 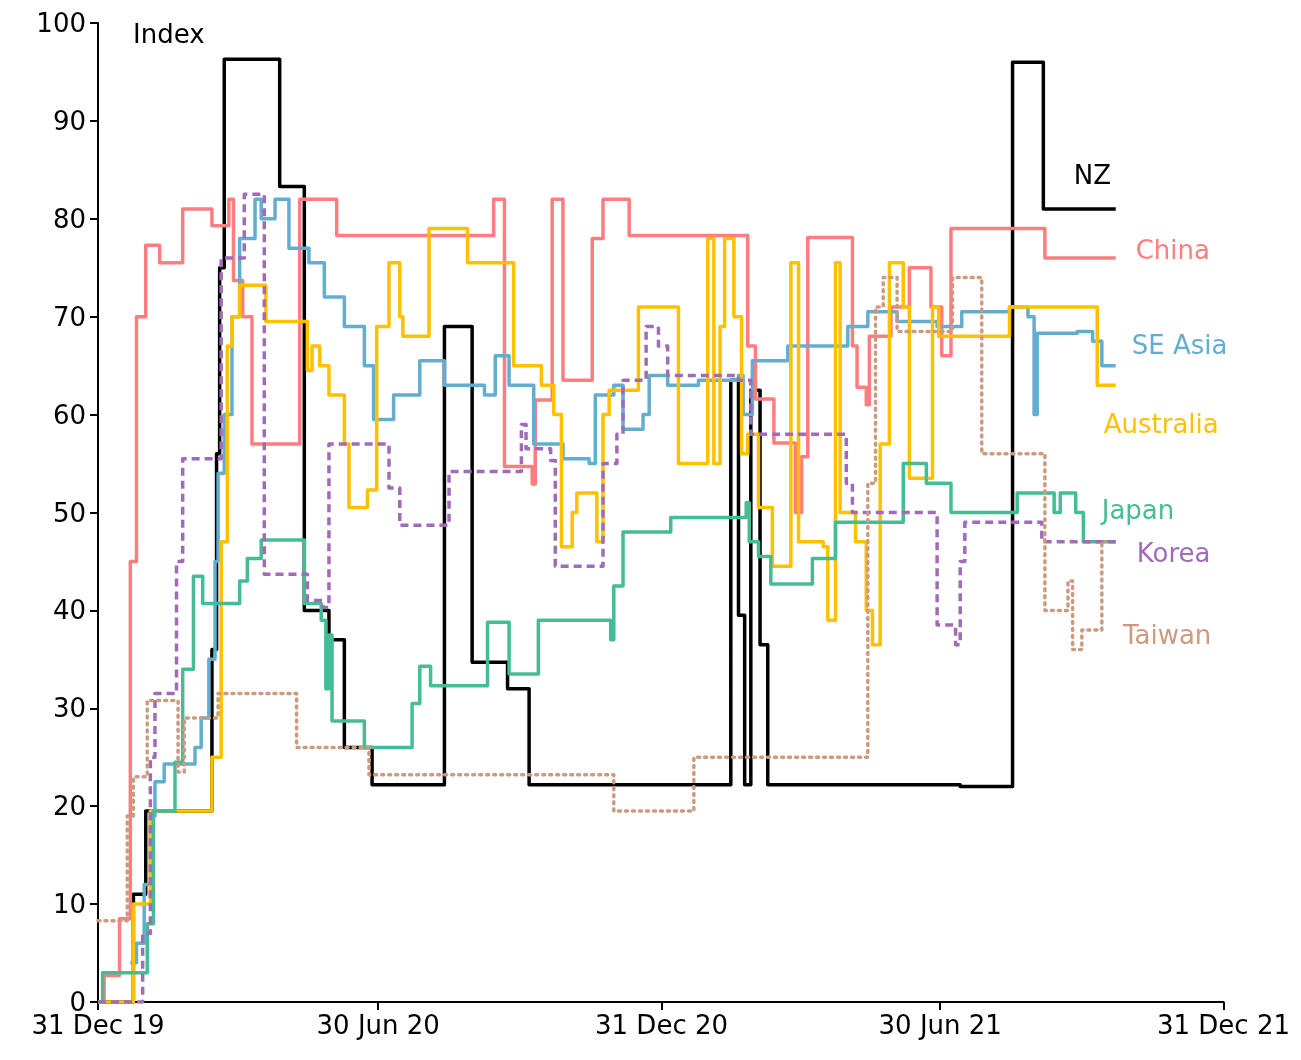 I want to click on x-tick-label: 31 Dec 20, so click(x=662, y=1025).